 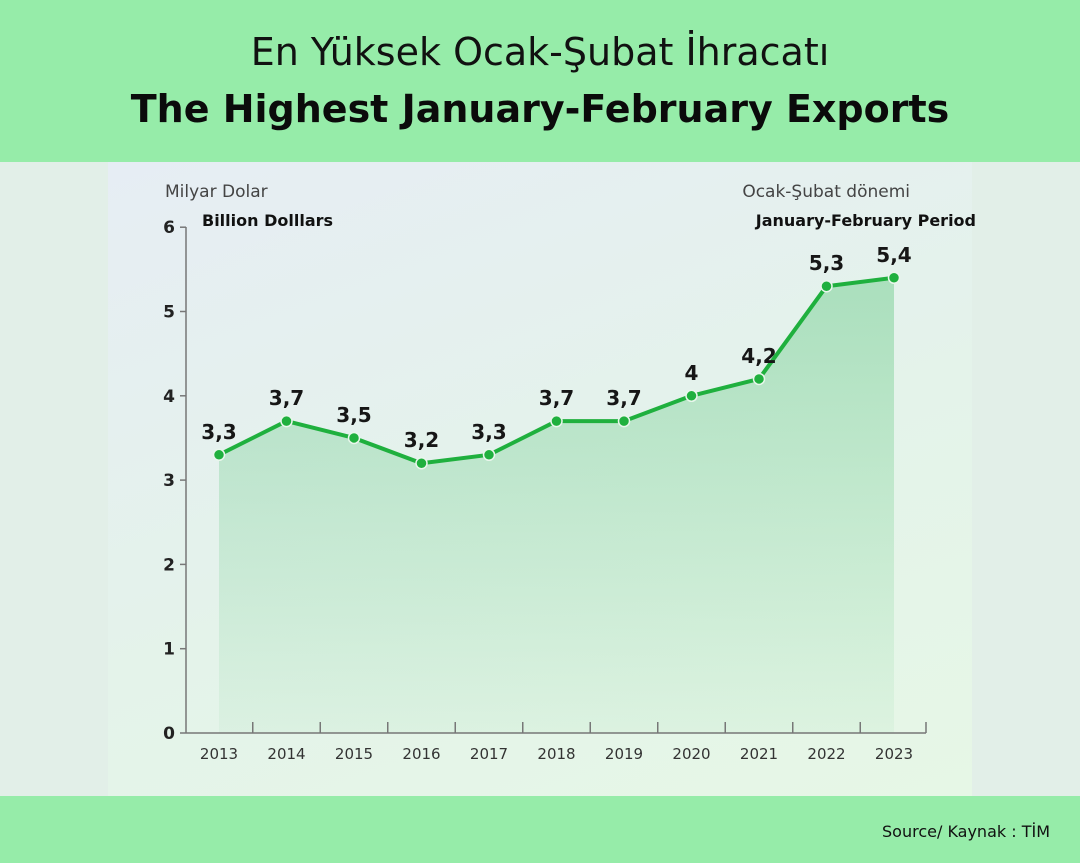 I want to click on data-label-2020: 4, so click(x=692, y=373).